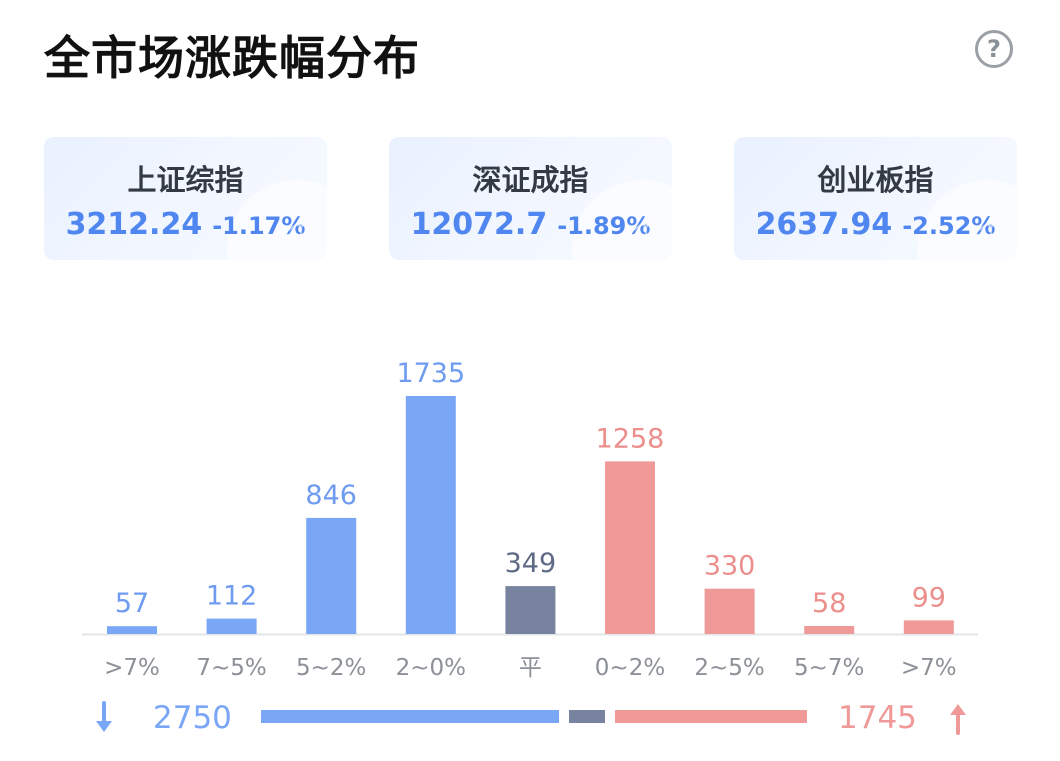 Image resolution: width=1060 pixels, height=761 pixels. What do you see at coordinates (231, 668) in the screenshot?
I see `category-label-1: 7~5%` at bounding box center [231, 668].